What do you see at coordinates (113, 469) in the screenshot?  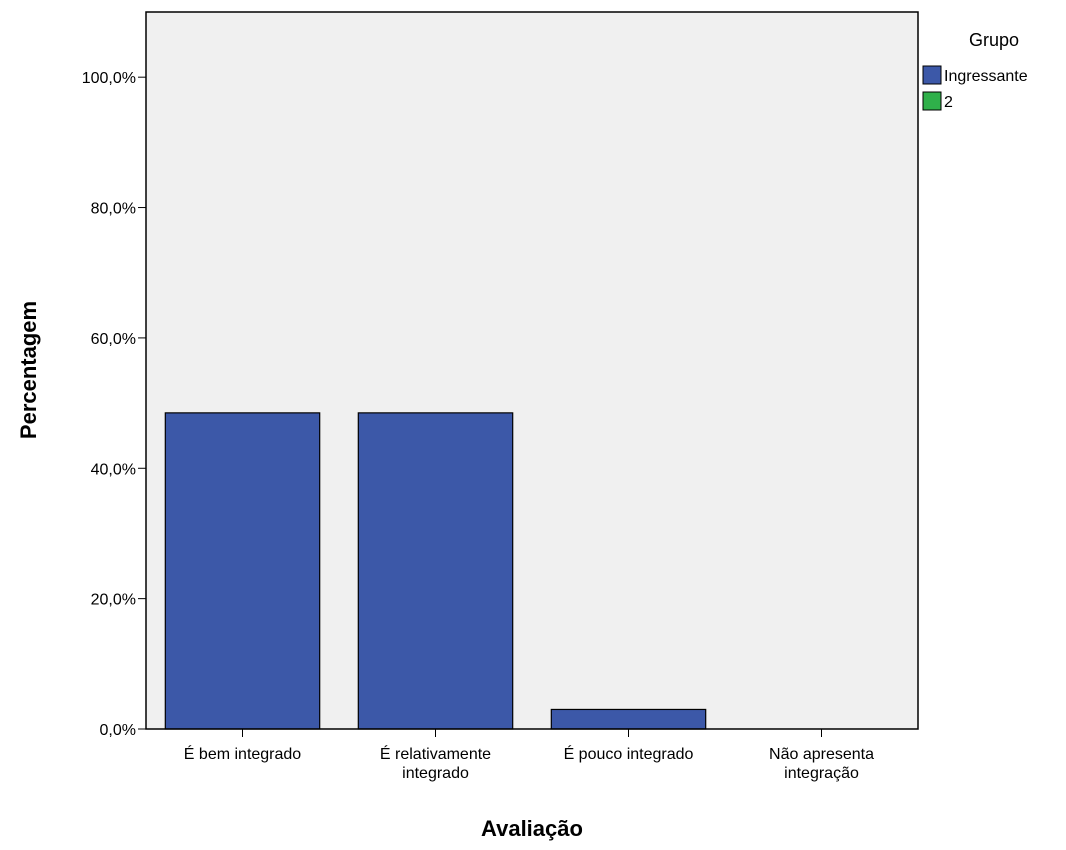 I see `y-tick-label: 40,0%` at bounding box center [113, 469].